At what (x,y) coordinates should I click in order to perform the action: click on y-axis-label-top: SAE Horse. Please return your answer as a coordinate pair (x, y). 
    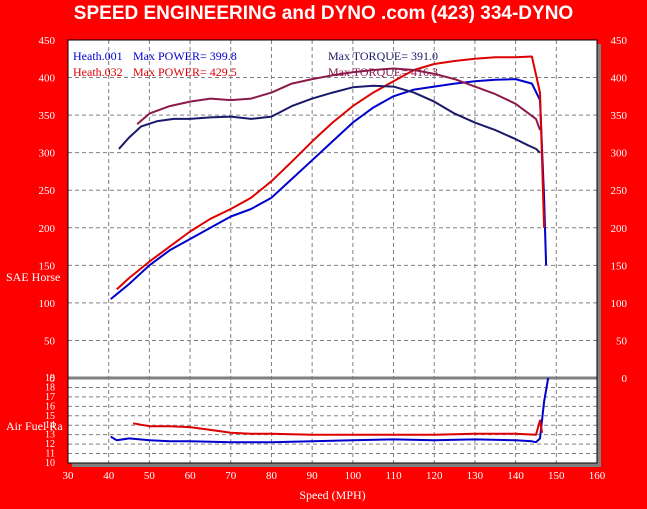
    Looking at the image, I should click on (33, 277).